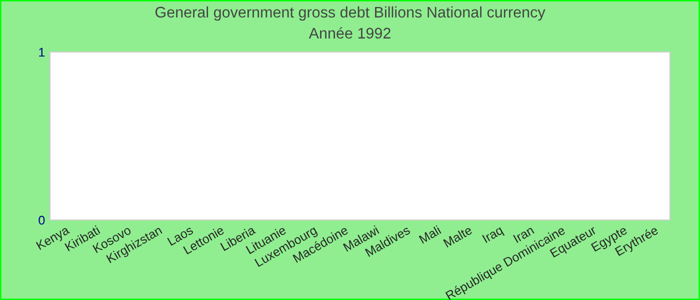 The width and height of the screenshot is (700, 300). Describe the element at coordinates (493, 236) in the screenshot. I see `x-tick-label: Iraq` at that location.